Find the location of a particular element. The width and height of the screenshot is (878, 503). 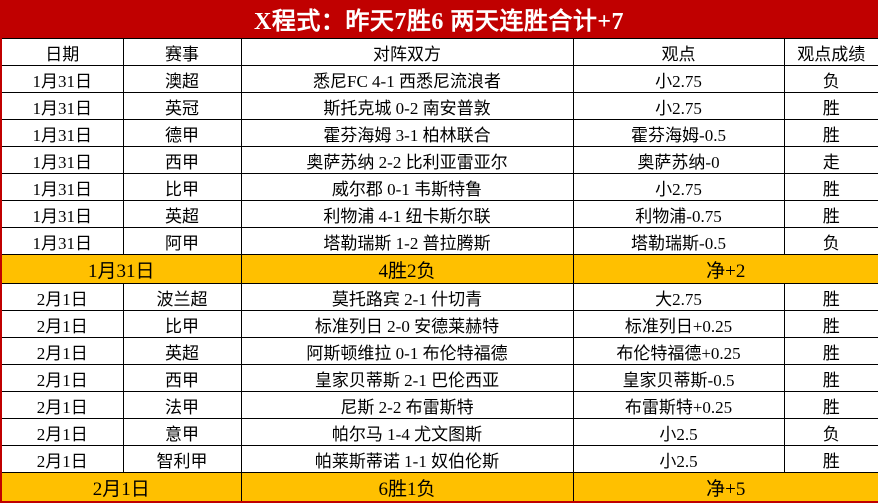

cell-view: 利物浦-0.75 is located at coordinates (678, 214).